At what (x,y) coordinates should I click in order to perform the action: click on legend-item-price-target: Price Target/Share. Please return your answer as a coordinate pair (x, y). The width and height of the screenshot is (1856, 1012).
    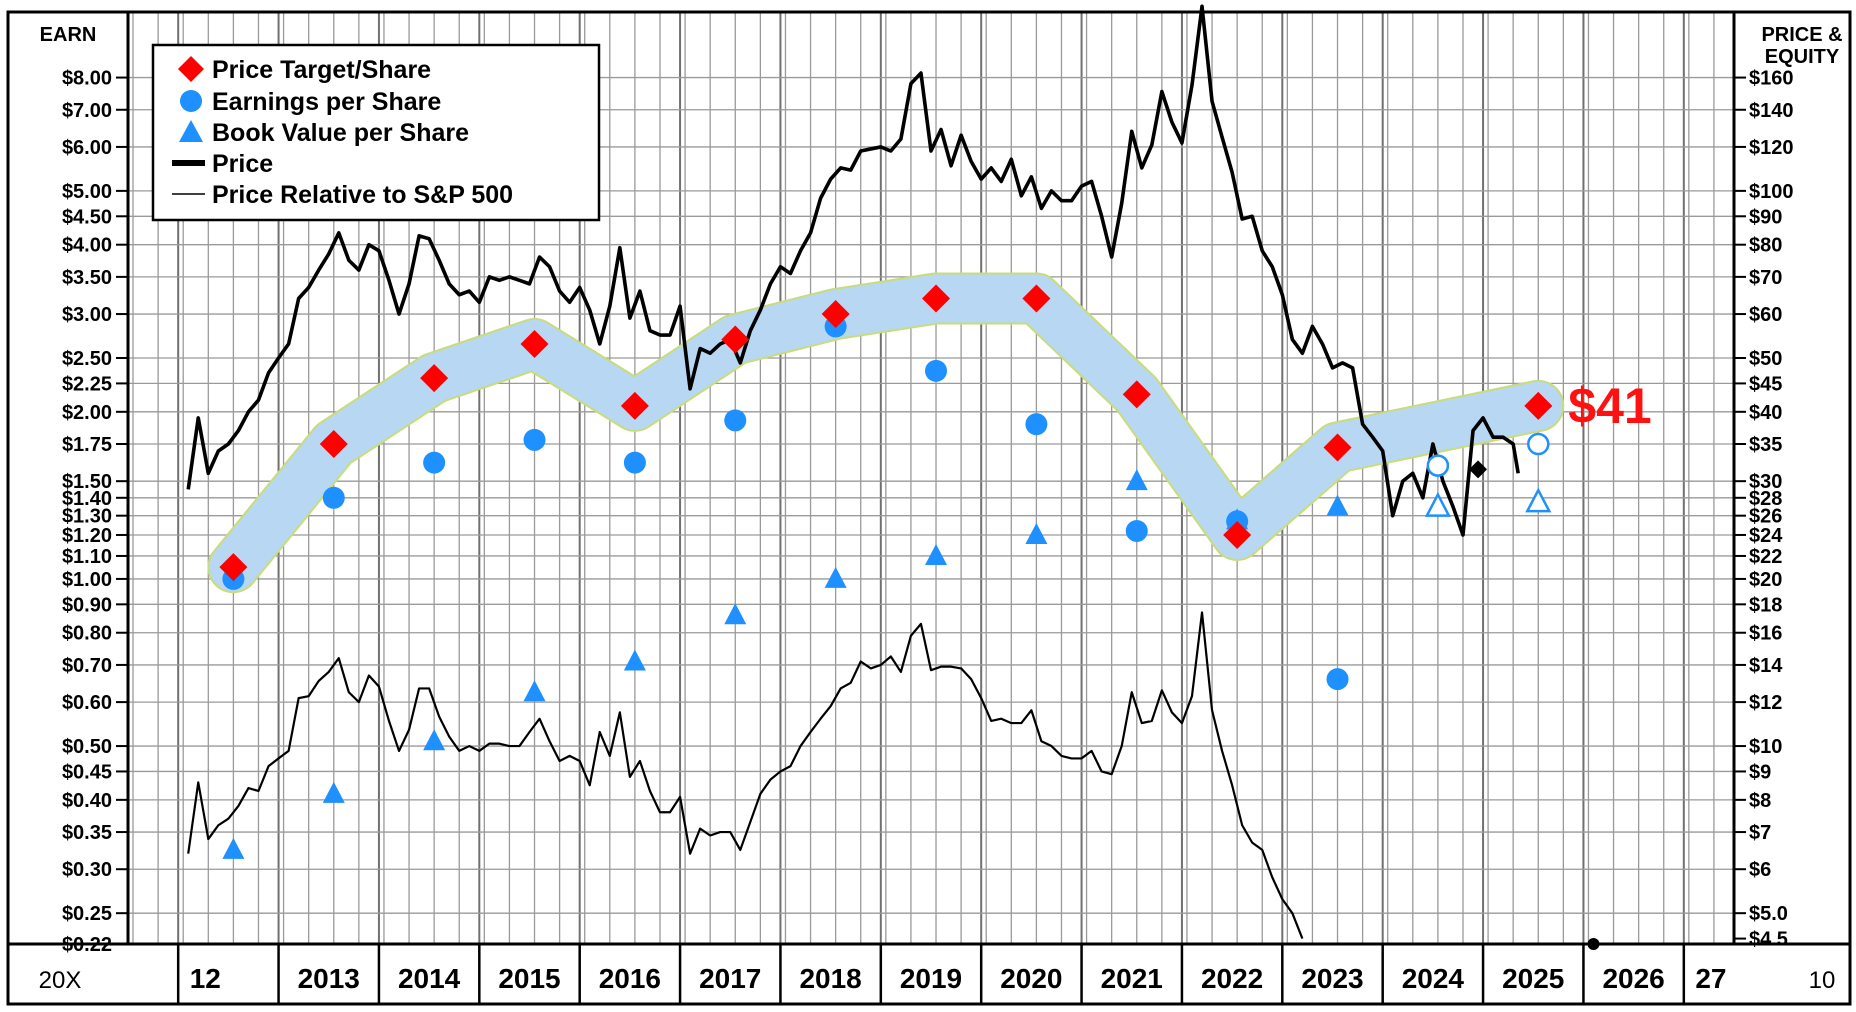
    Looking at the image, I should click on (304, 70).